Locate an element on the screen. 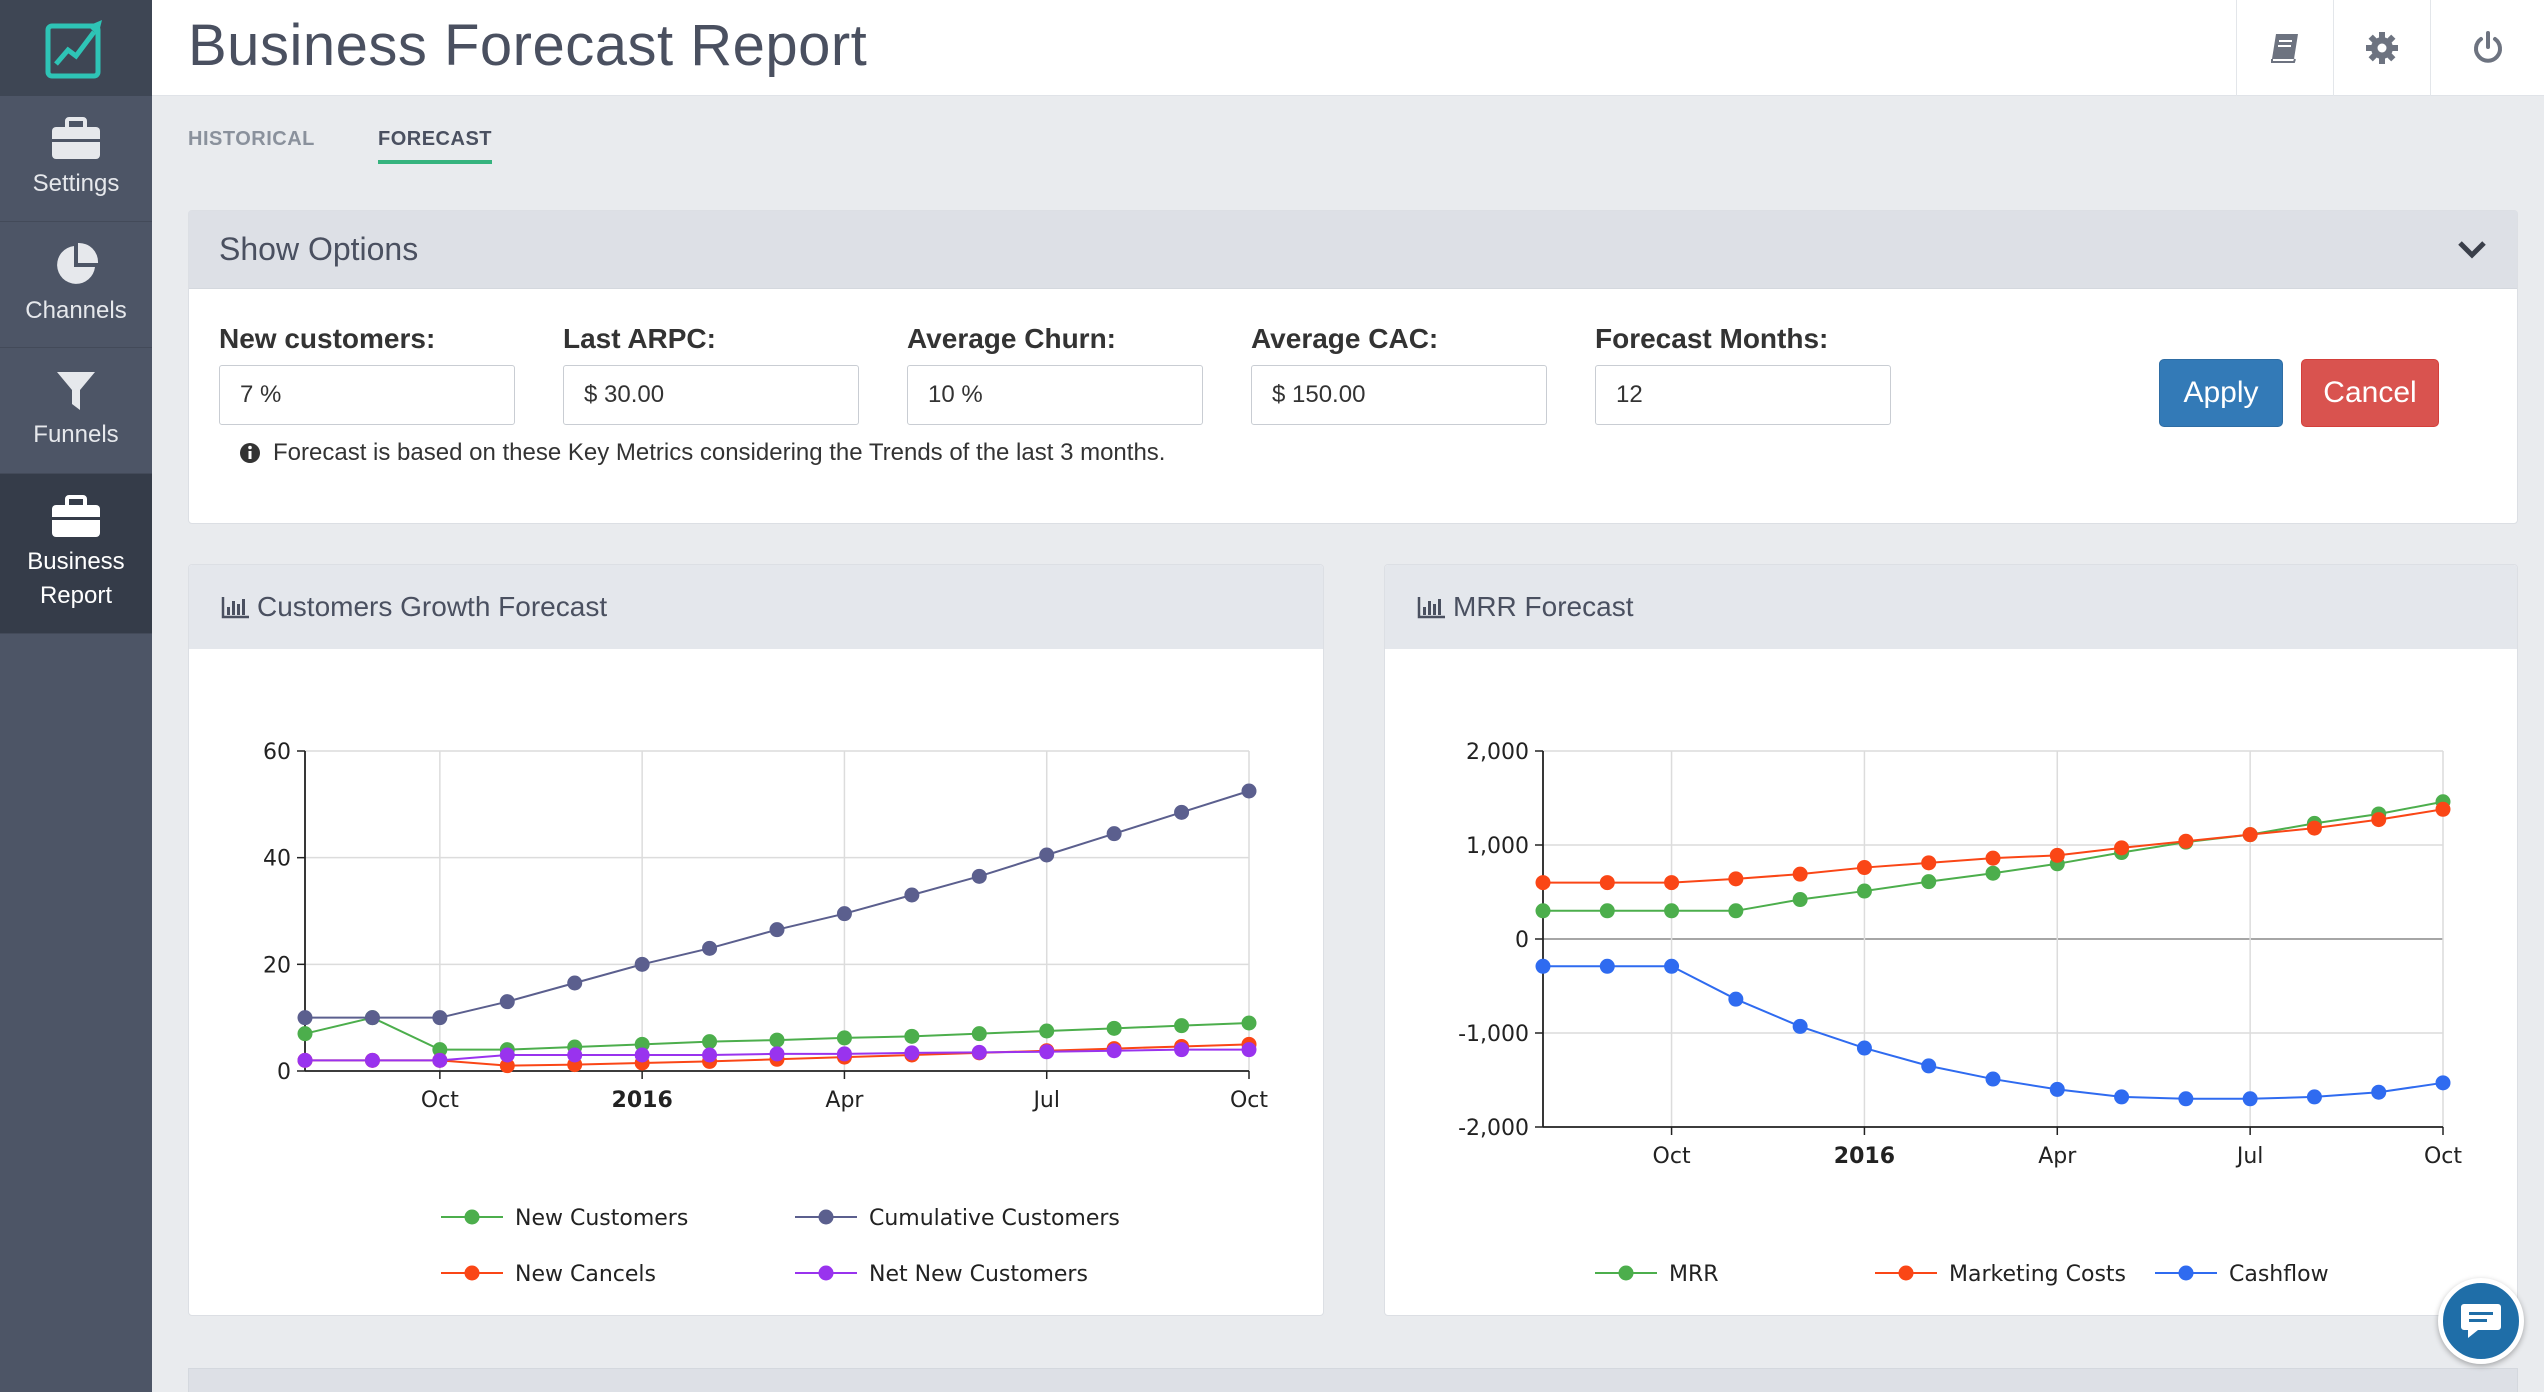 The image size is (2544, 1392). sidebar-item-channels: Channels is located at coordinates (76, 285).